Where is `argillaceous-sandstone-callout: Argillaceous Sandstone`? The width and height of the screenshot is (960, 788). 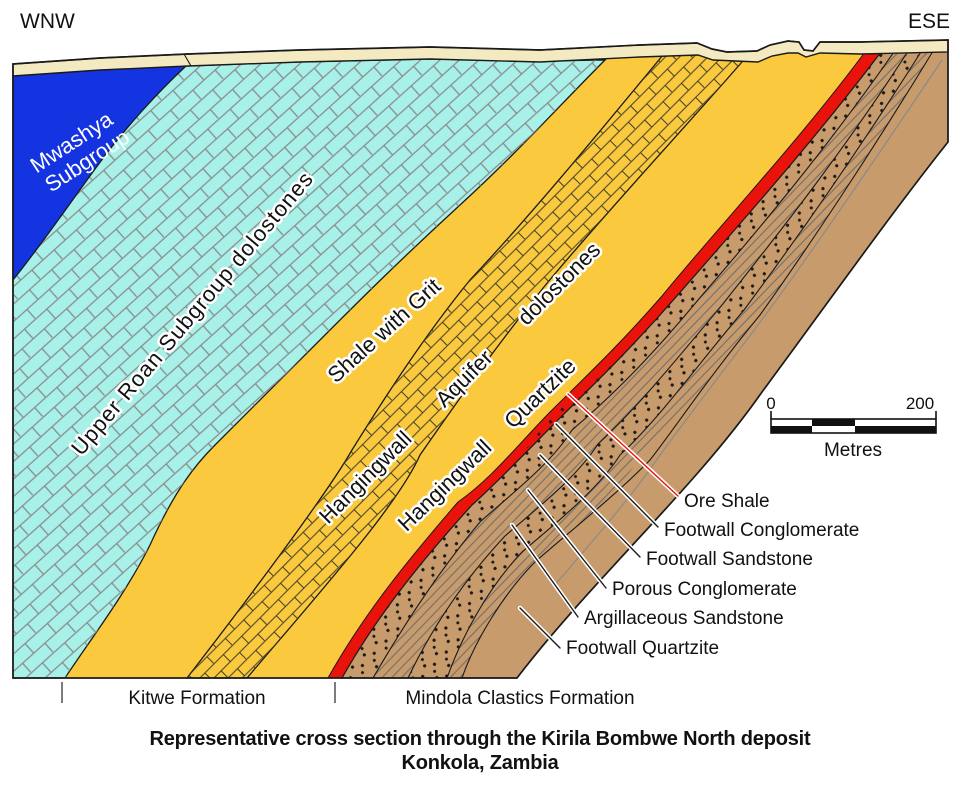 argillaceous-sandstone-callout: Argillaceous Sandstone is located at coordinates (684, 618).